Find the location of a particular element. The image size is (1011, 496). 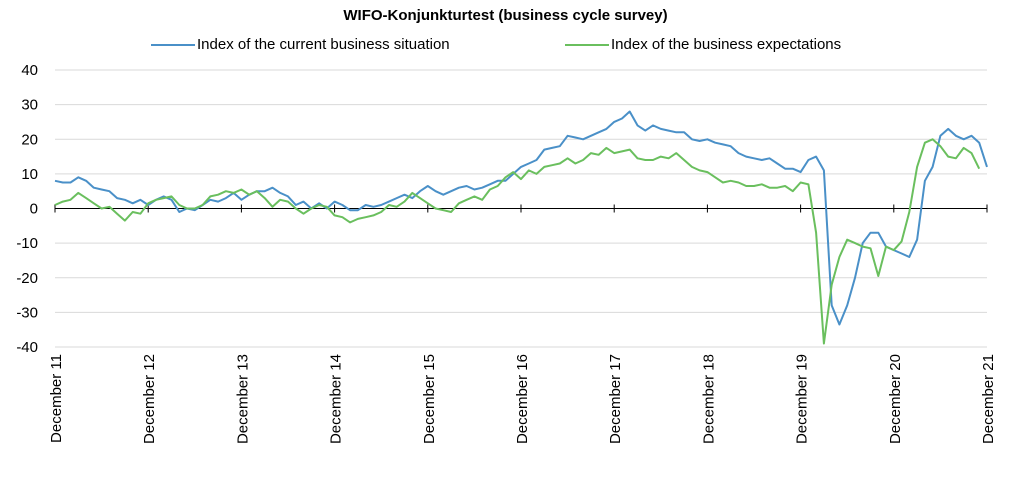

x-tick-label: December 11 is located at coordinates (56, 398).